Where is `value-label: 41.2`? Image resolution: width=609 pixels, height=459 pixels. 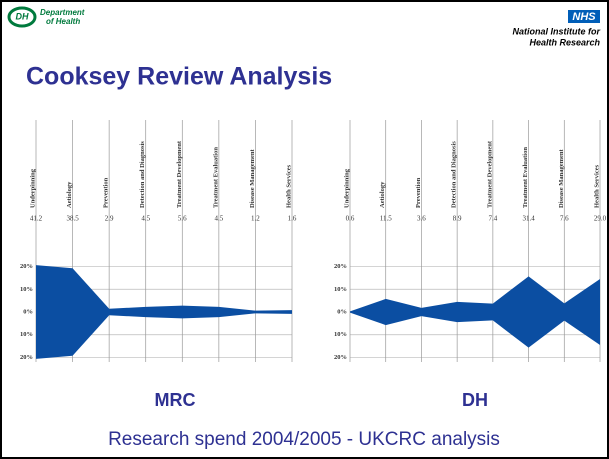 value-label: 41.2 is located at coordinates (36, 219).